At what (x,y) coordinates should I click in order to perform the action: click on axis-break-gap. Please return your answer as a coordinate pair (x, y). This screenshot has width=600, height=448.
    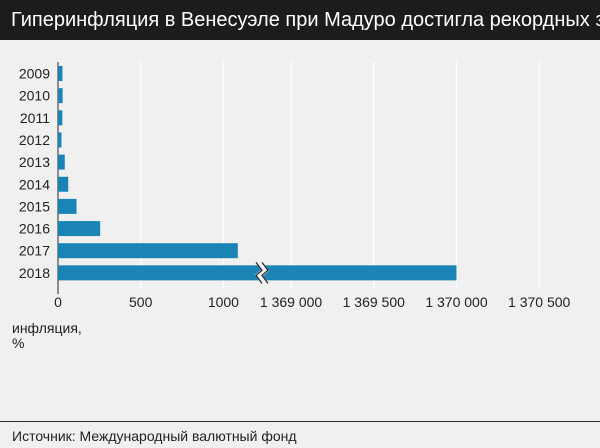
    Looking at the image, I should click on (262, 273).